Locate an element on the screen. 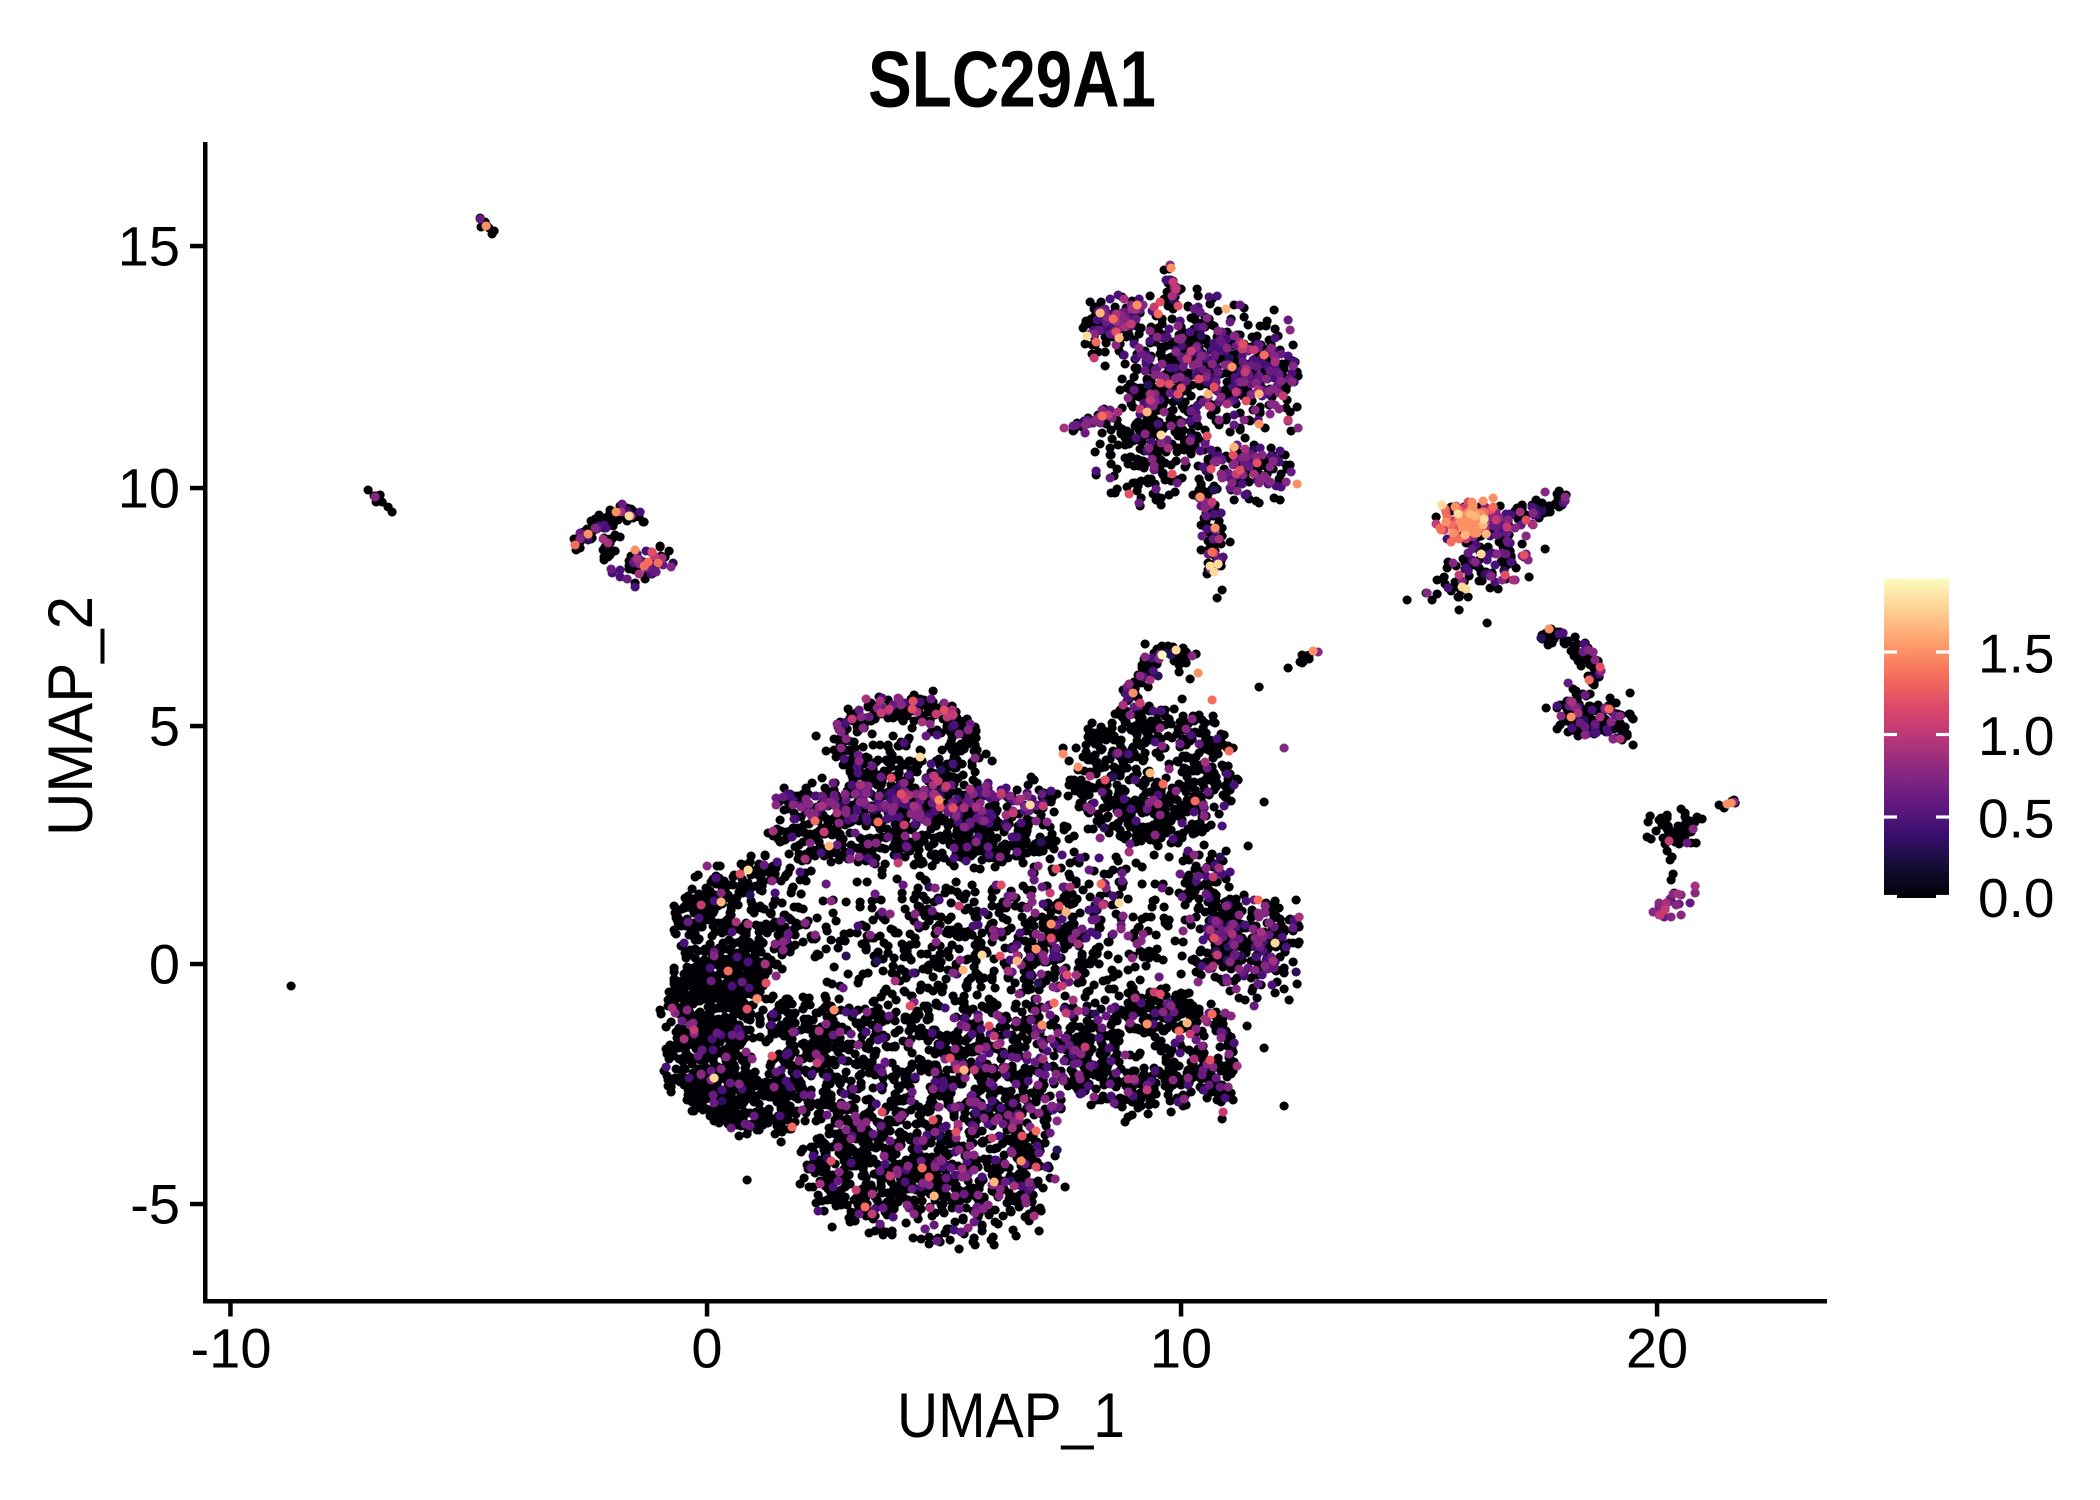  svg-text: 0.5 is located at coordinates (2016, 819).